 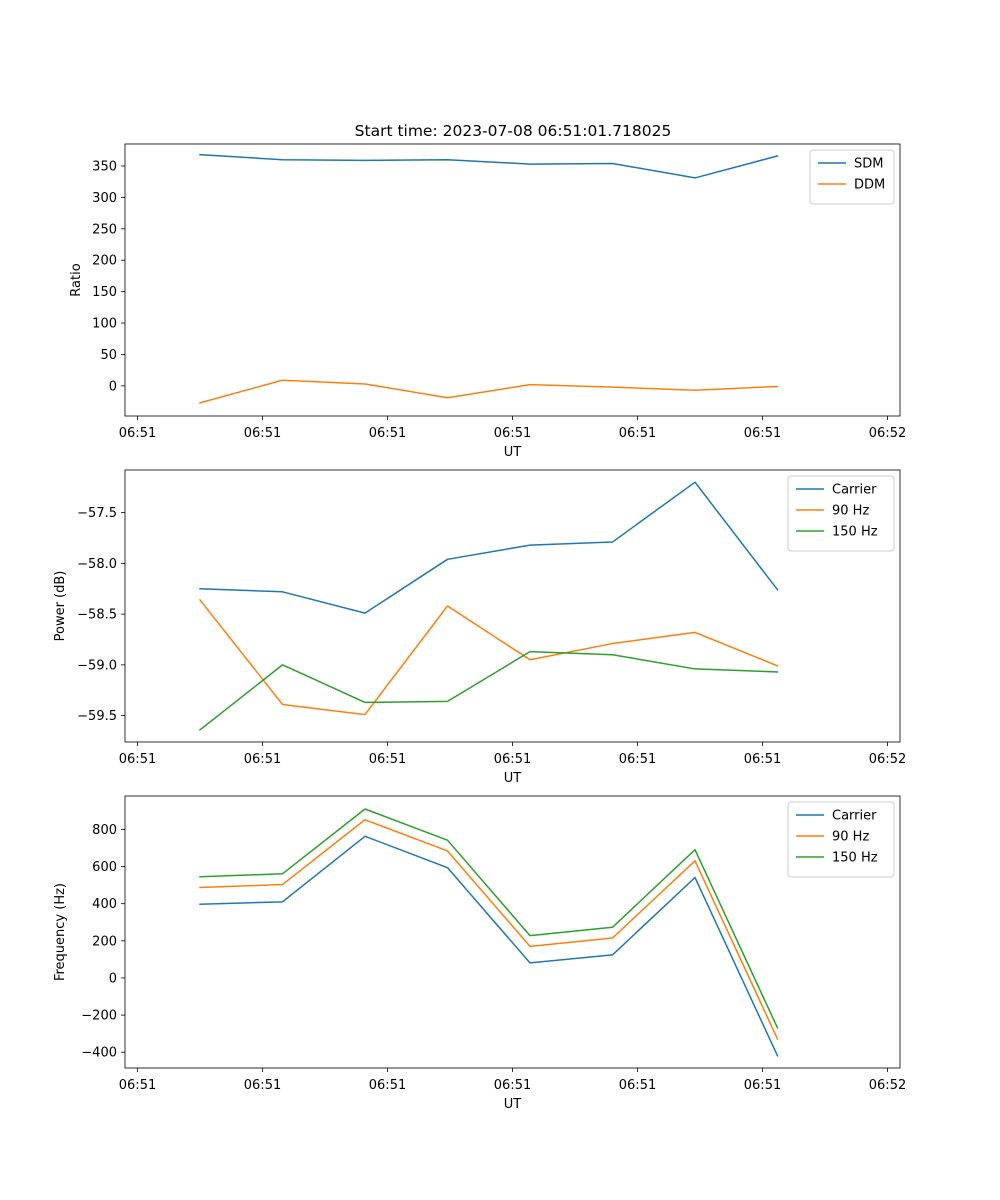 What do you see at coordinates (104, 198) in the screenshot?
I see `y-tick-label: 300` at bounding box center [104, 198].